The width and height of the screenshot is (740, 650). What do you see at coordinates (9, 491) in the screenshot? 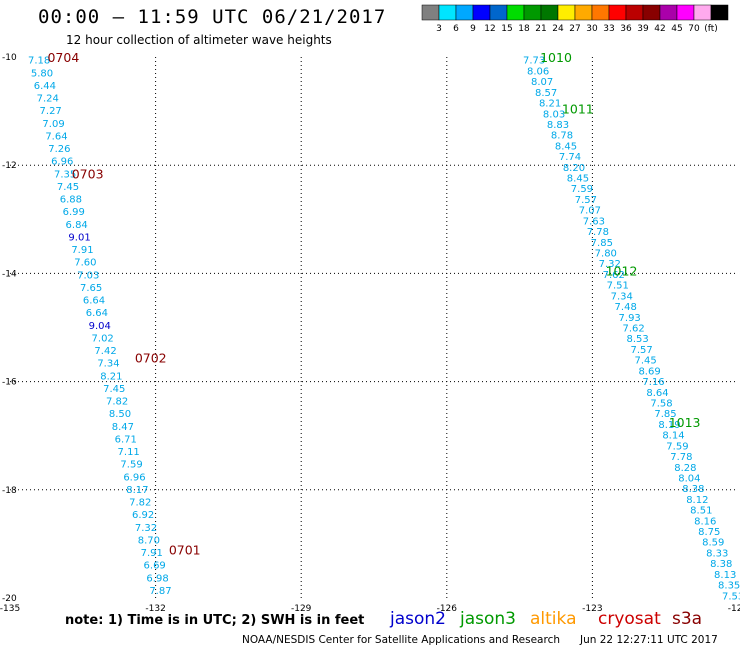
I see `y-tick-label: -18` at bounding box center [9, 491].